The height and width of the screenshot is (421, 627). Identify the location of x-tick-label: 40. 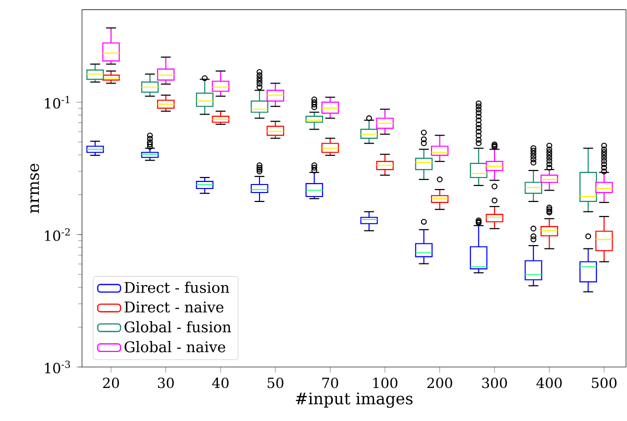
(220, 383).